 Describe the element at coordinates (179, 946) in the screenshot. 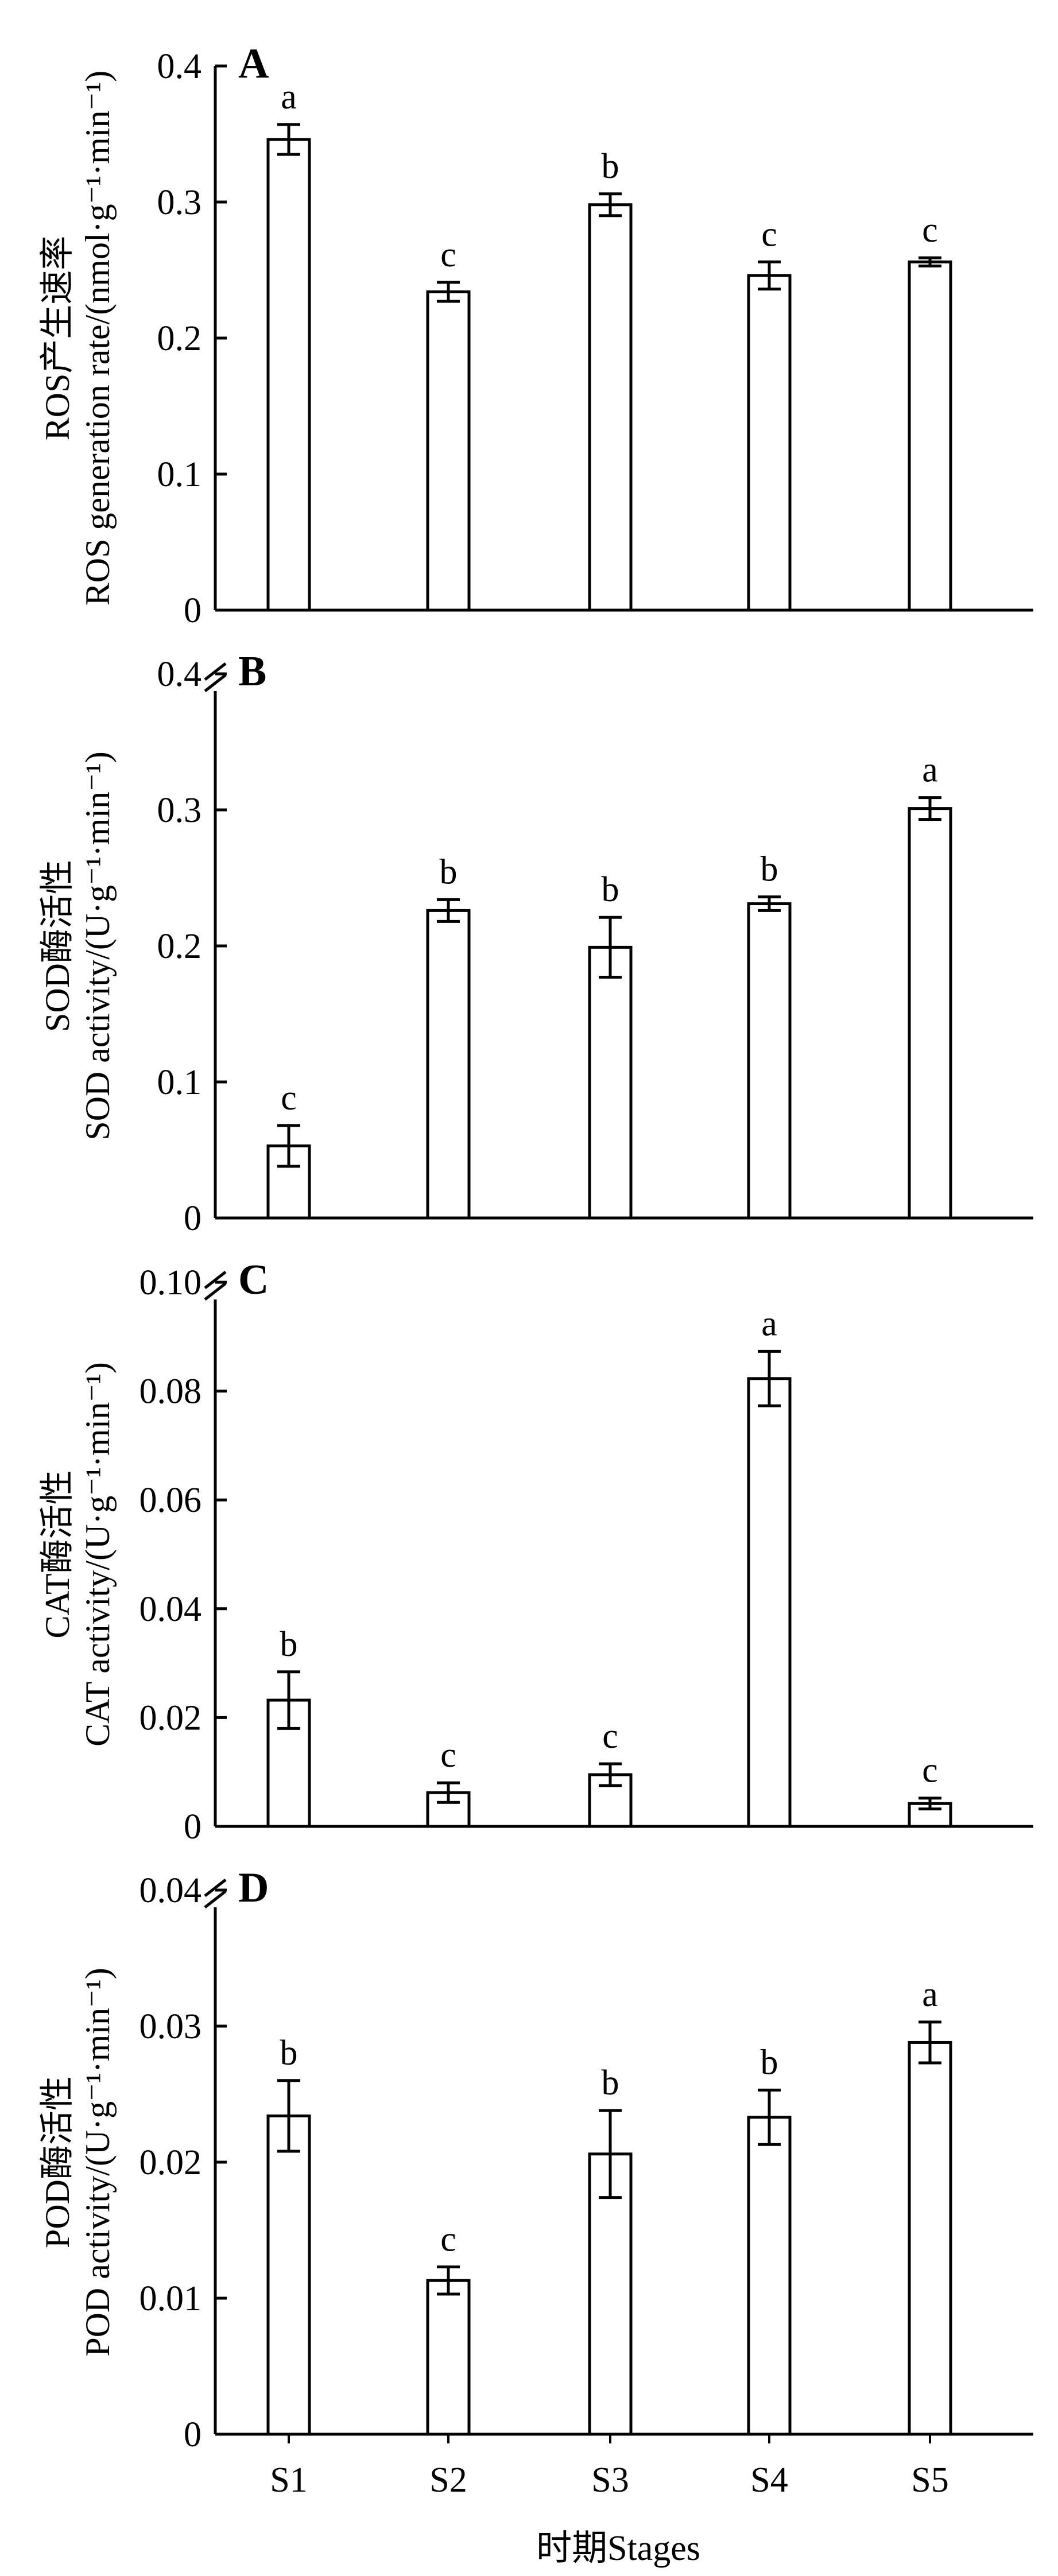

I see `y-tick-label-B-2: 0.2` at that location.